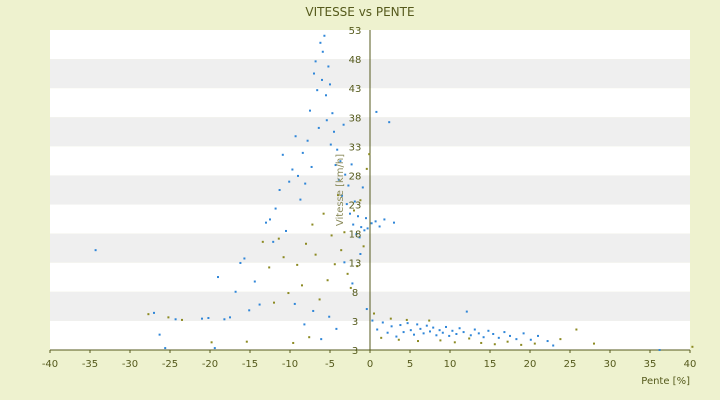  I want to click on x-axis-label: Pente [%], so click(665, 381).